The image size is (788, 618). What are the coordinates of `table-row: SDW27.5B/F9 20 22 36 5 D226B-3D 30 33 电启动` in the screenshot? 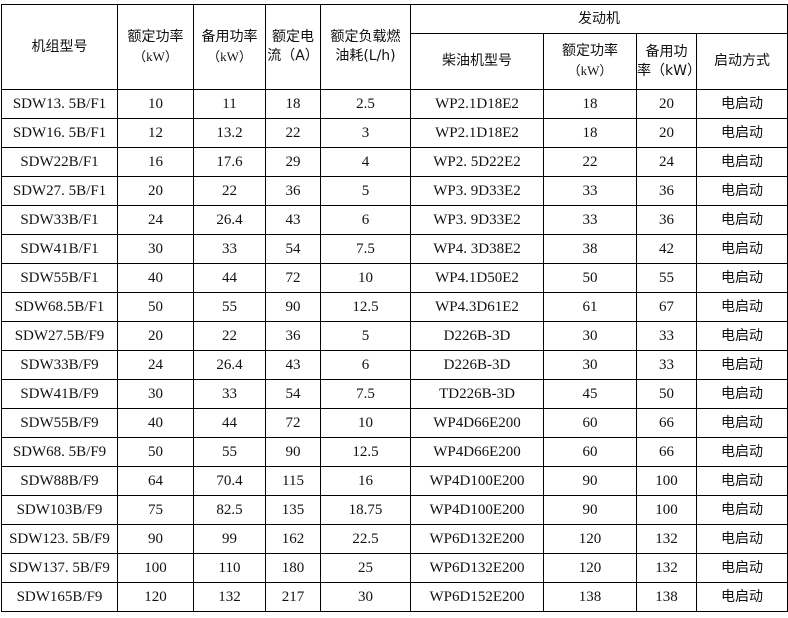 It's located at (394, 336).